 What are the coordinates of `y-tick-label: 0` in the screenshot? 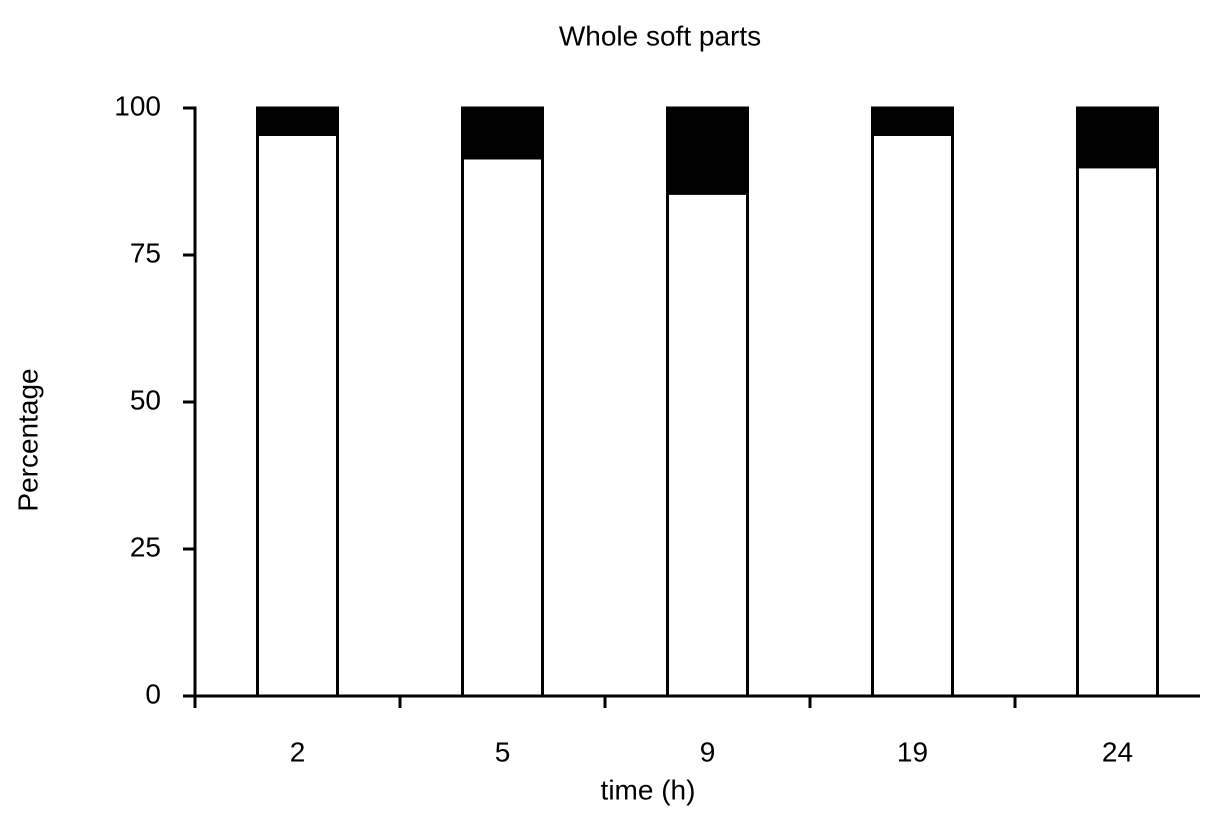 It's located at (153, 693).